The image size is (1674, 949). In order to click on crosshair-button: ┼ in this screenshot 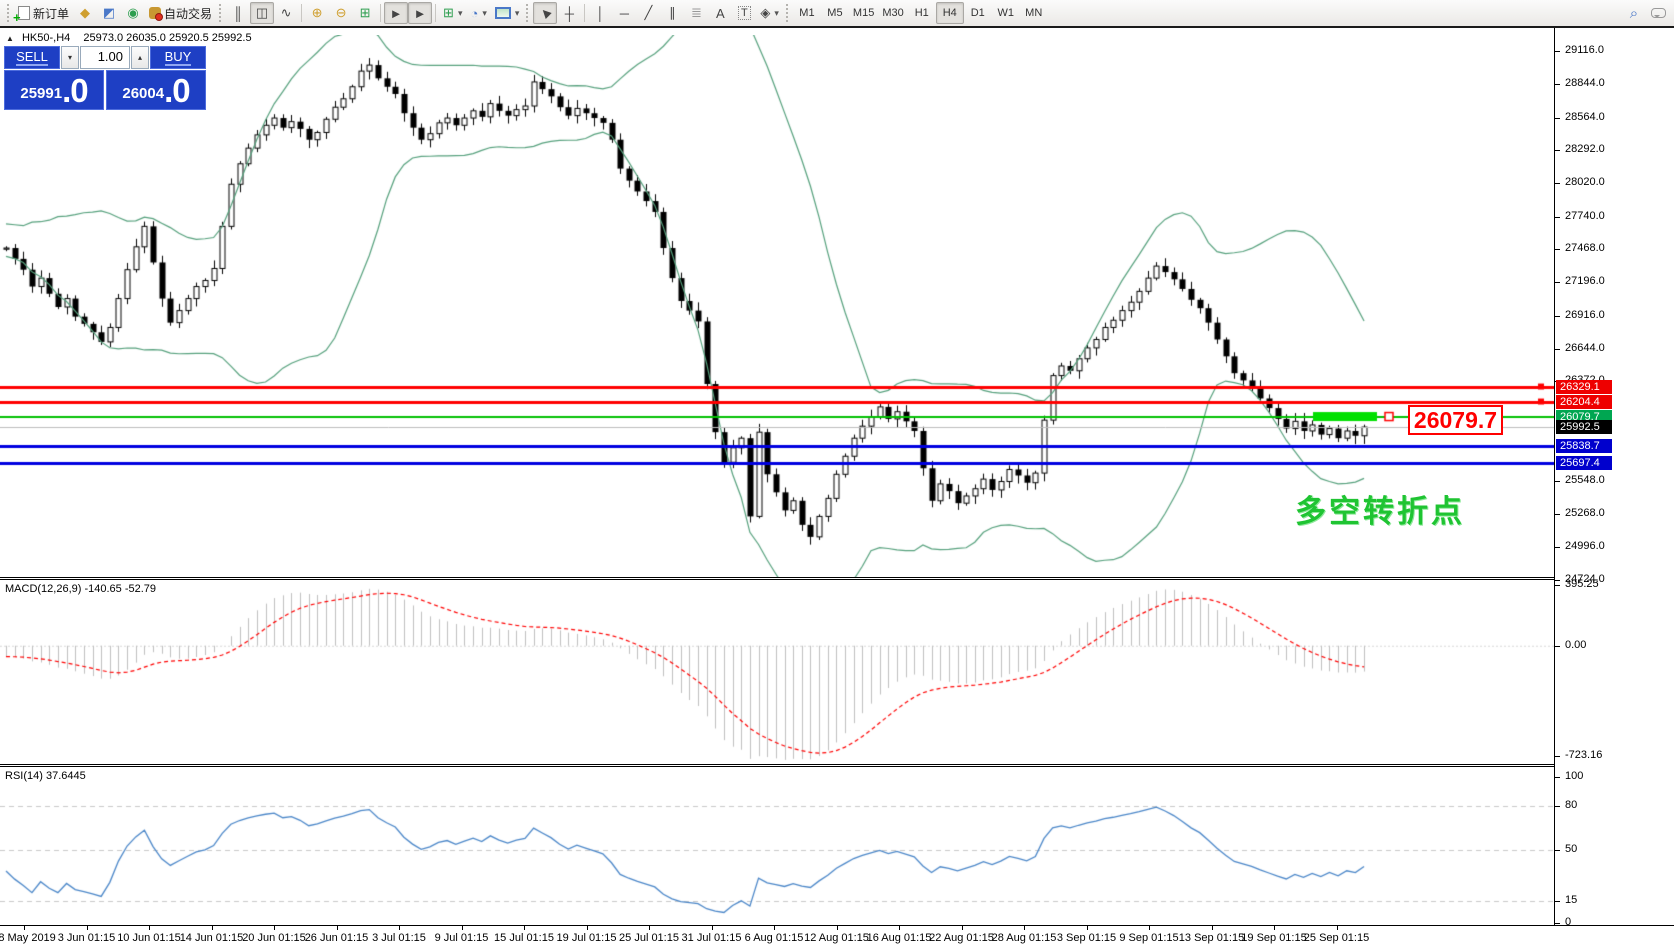, I will do `click(569, 13)`.